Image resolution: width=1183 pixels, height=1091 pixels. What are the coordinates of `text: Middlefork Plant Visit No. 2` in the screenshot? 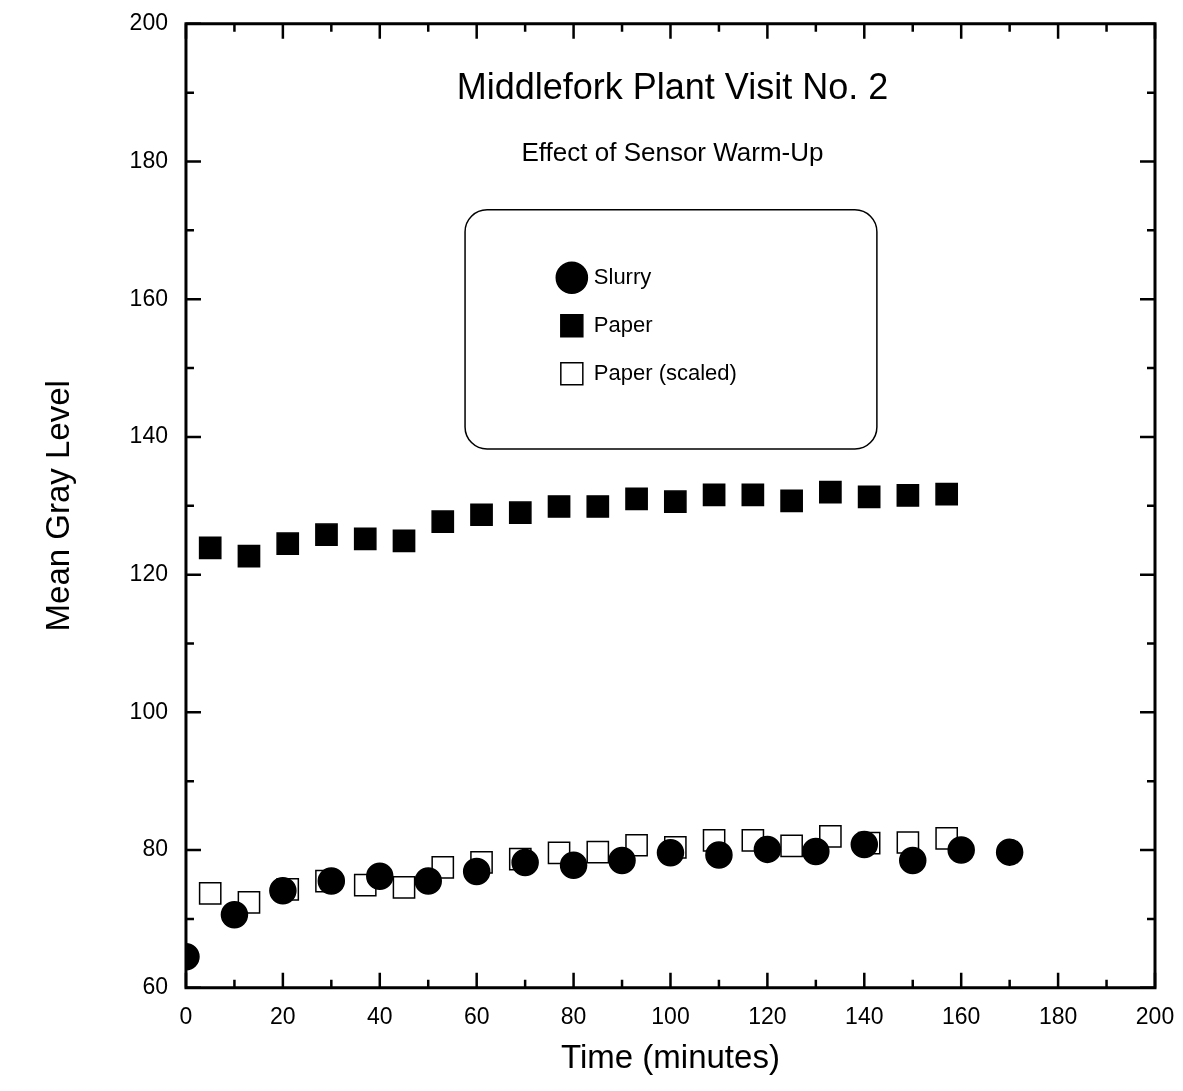 It's located at (672, 86).